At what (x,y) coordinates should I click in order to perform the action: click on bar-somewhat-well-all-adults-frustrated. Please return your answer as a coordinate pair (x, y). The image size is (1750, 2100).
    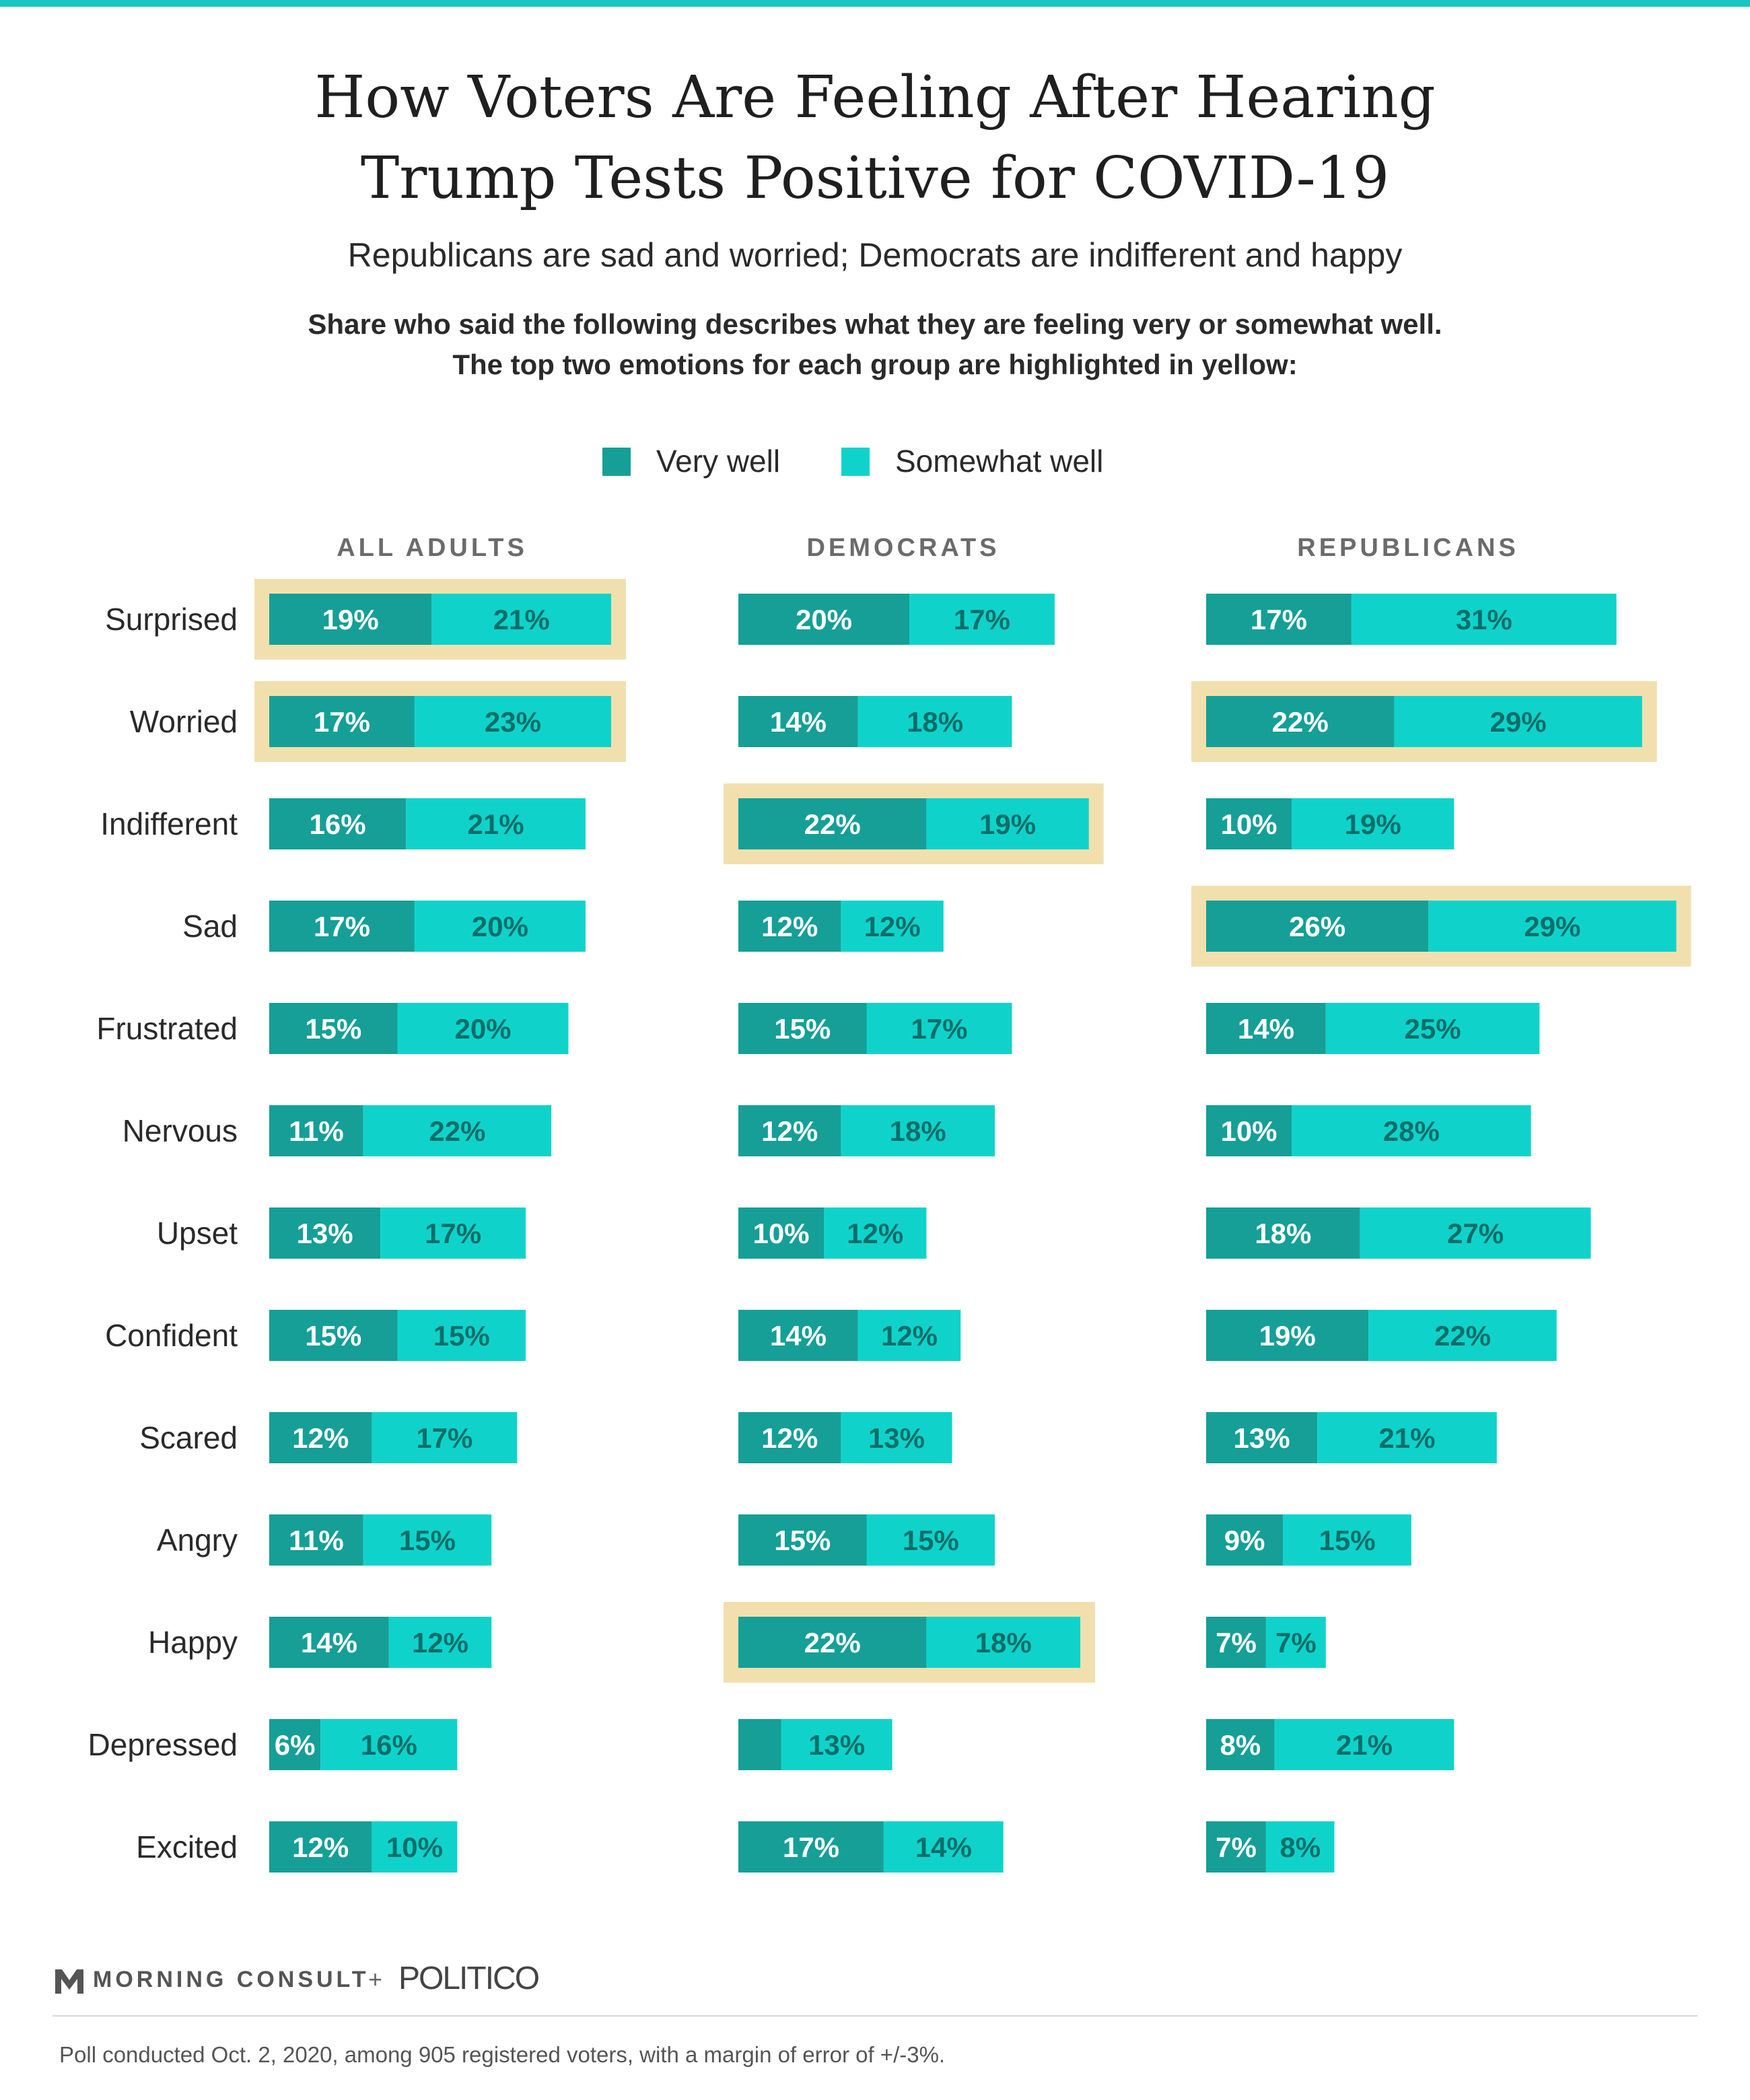
    Looking at the image, I should click on (483, 1029).